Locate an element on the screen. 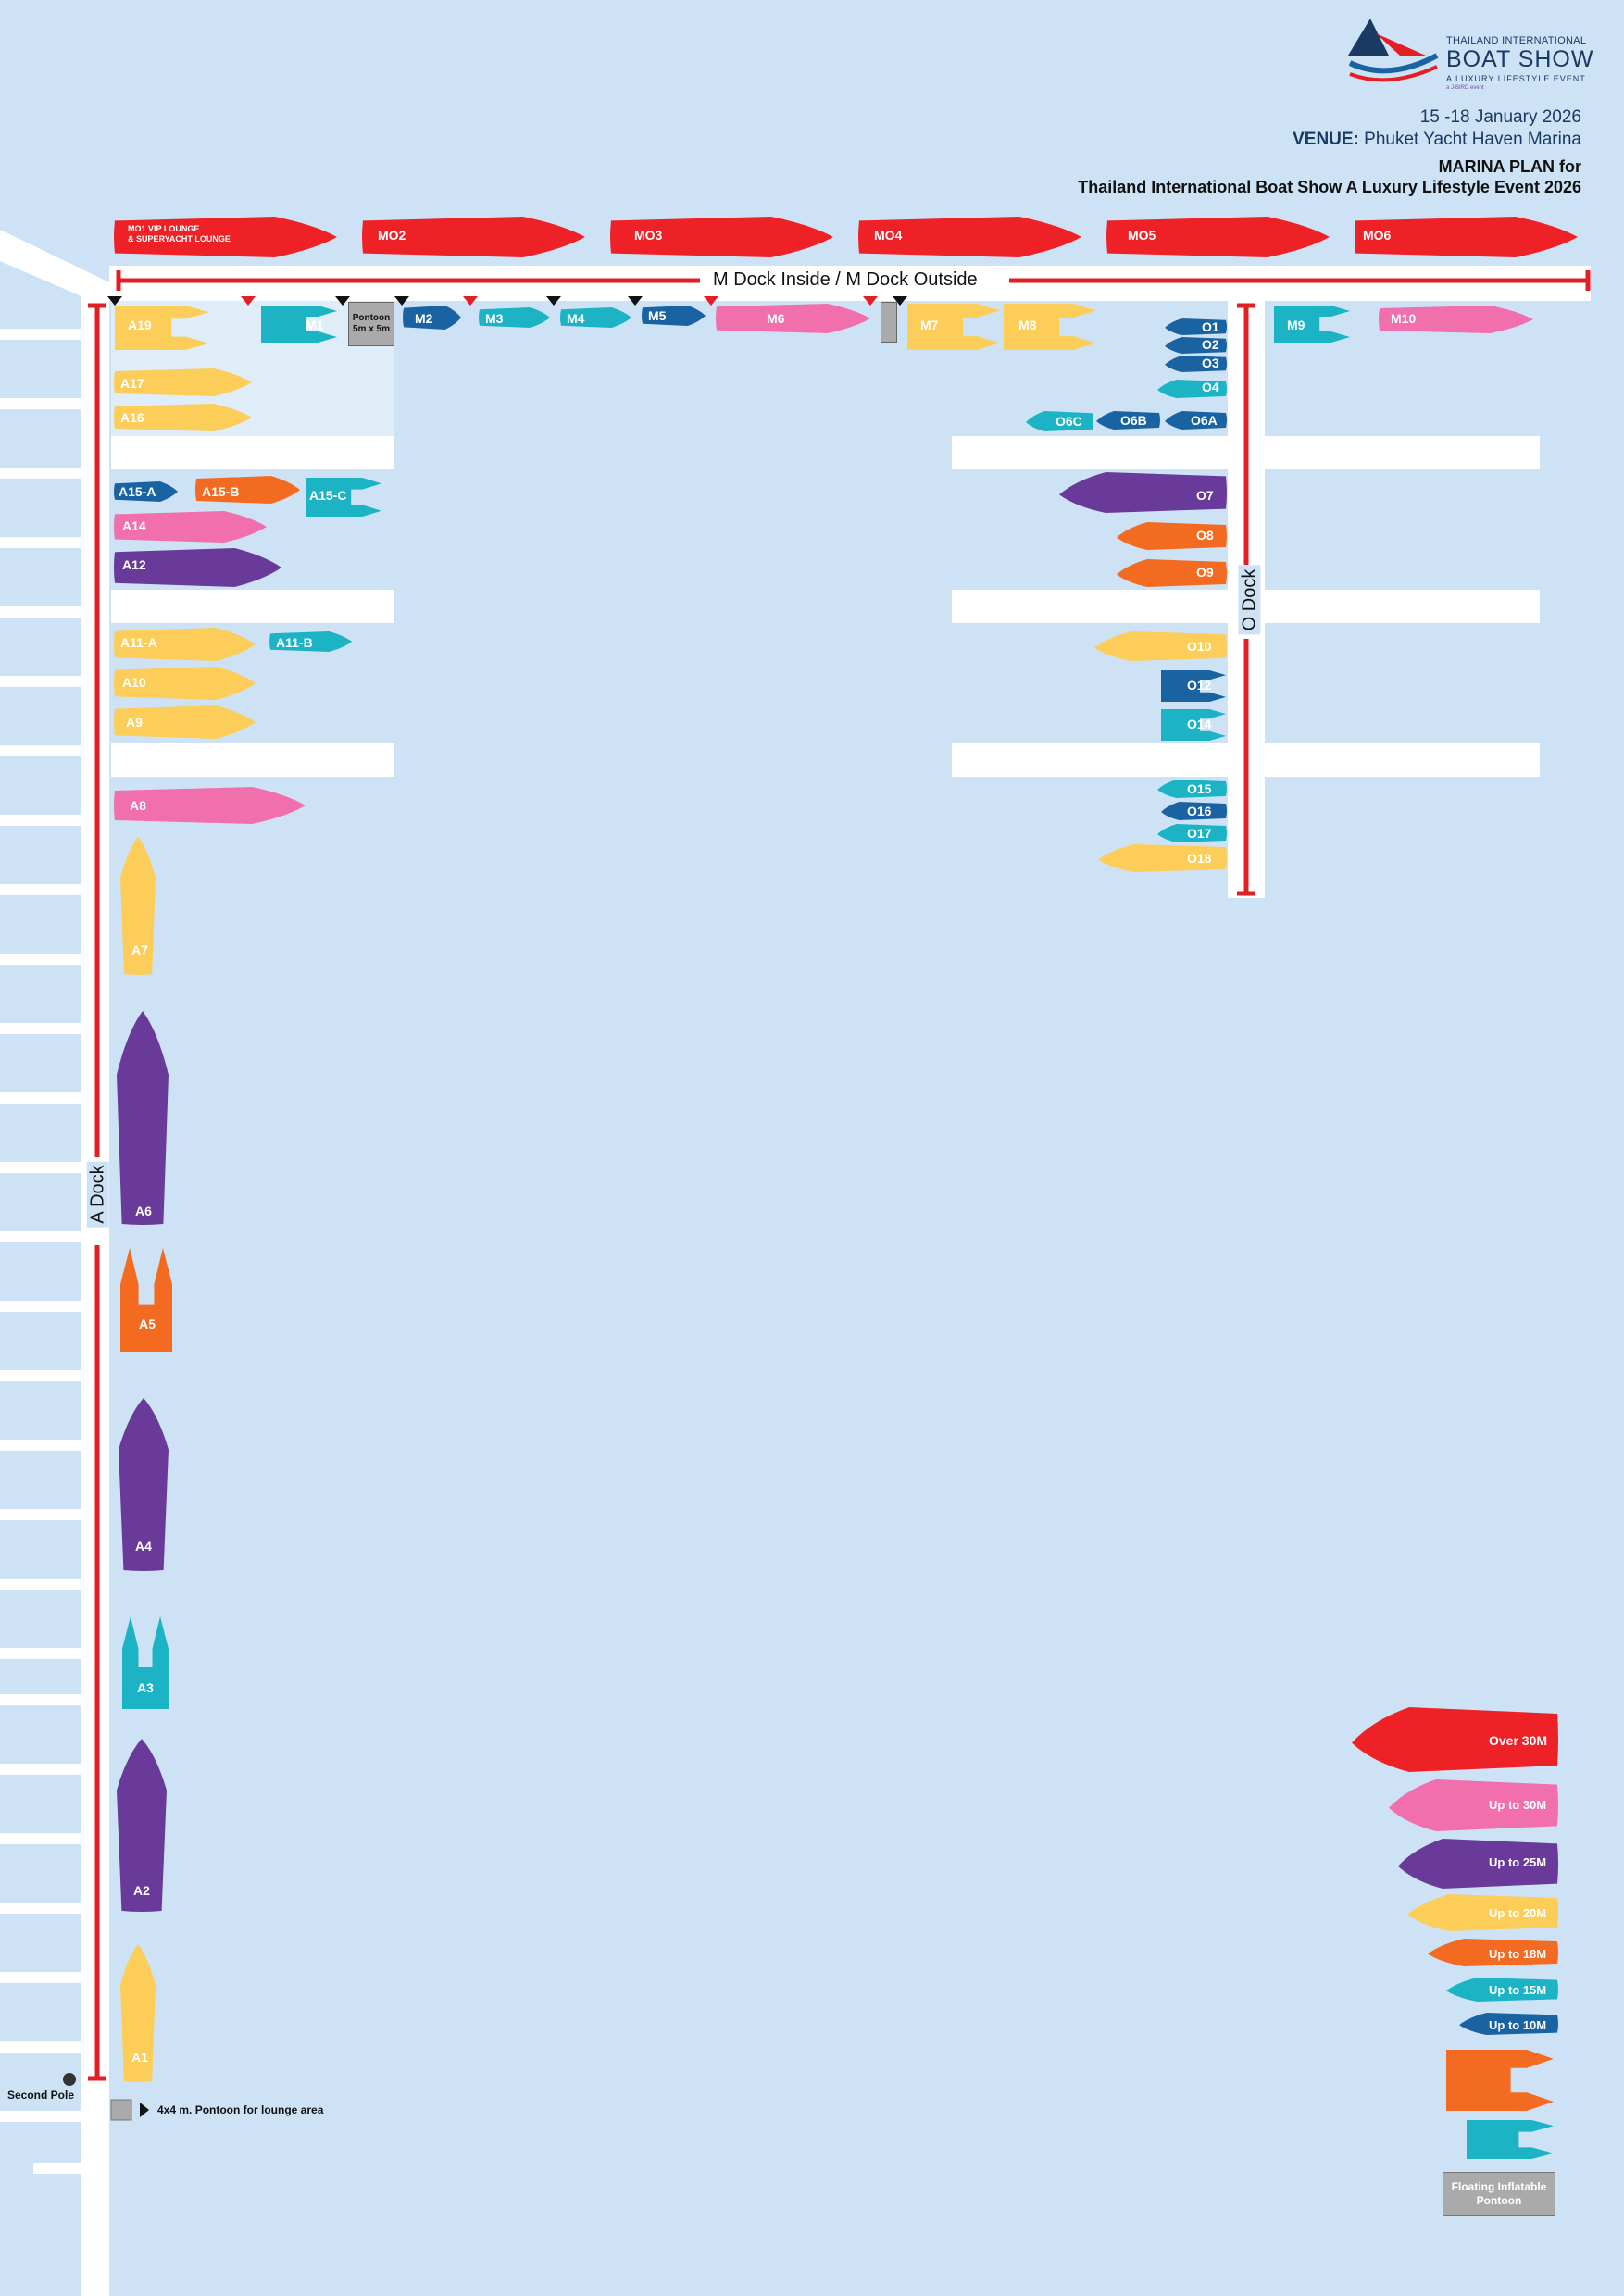 The width and height of the screenshot is (1624, 2296). berth-a7-hull is located at coordinates (138, 906).